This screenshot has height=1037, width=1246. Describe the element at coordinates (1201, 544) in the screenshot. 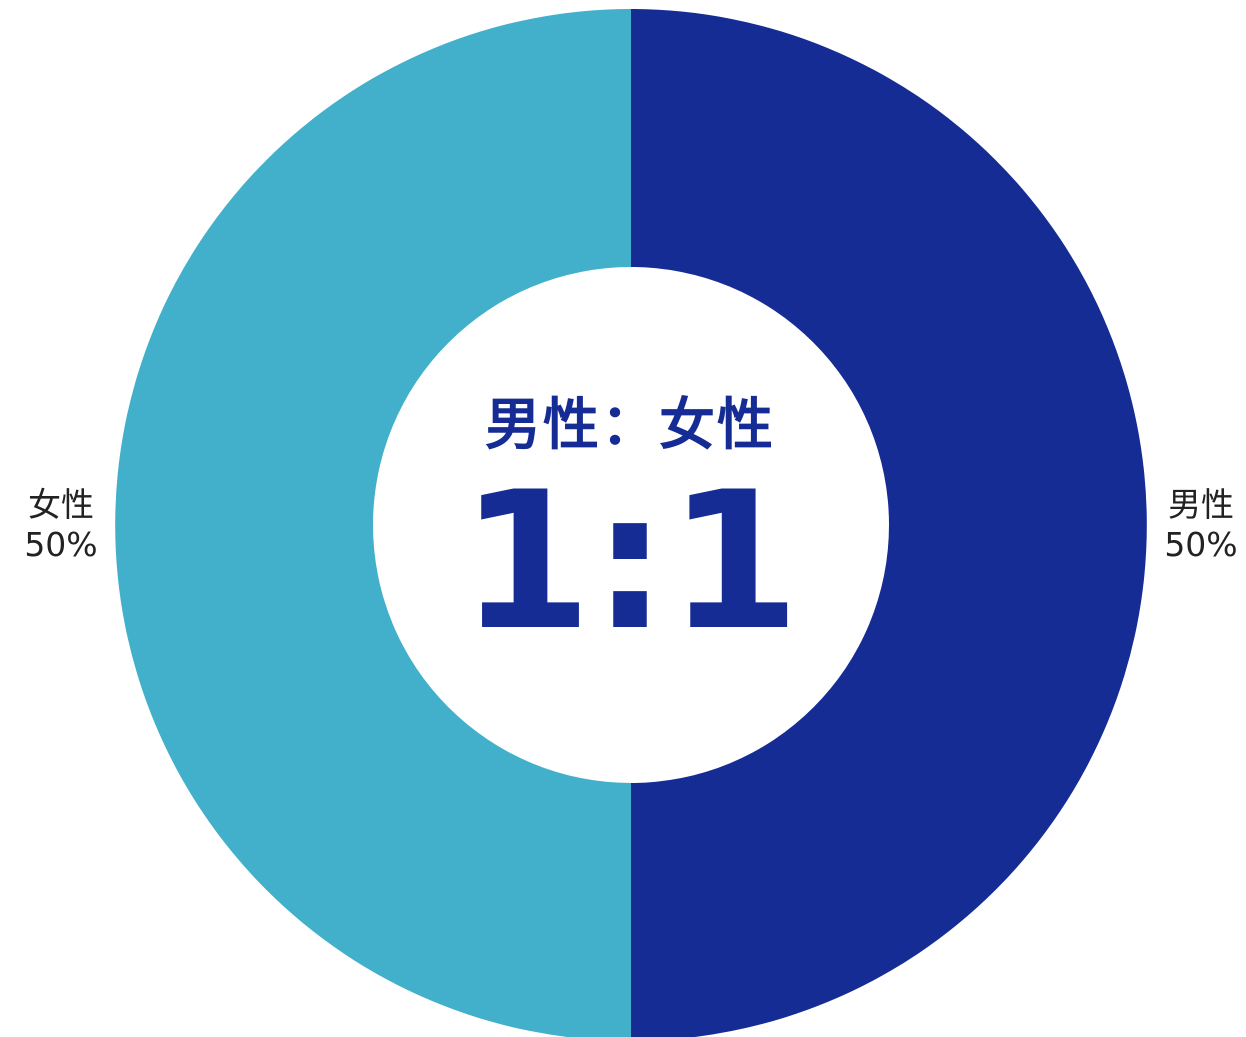

I see `slice-label-male-value: 50%` at that location.